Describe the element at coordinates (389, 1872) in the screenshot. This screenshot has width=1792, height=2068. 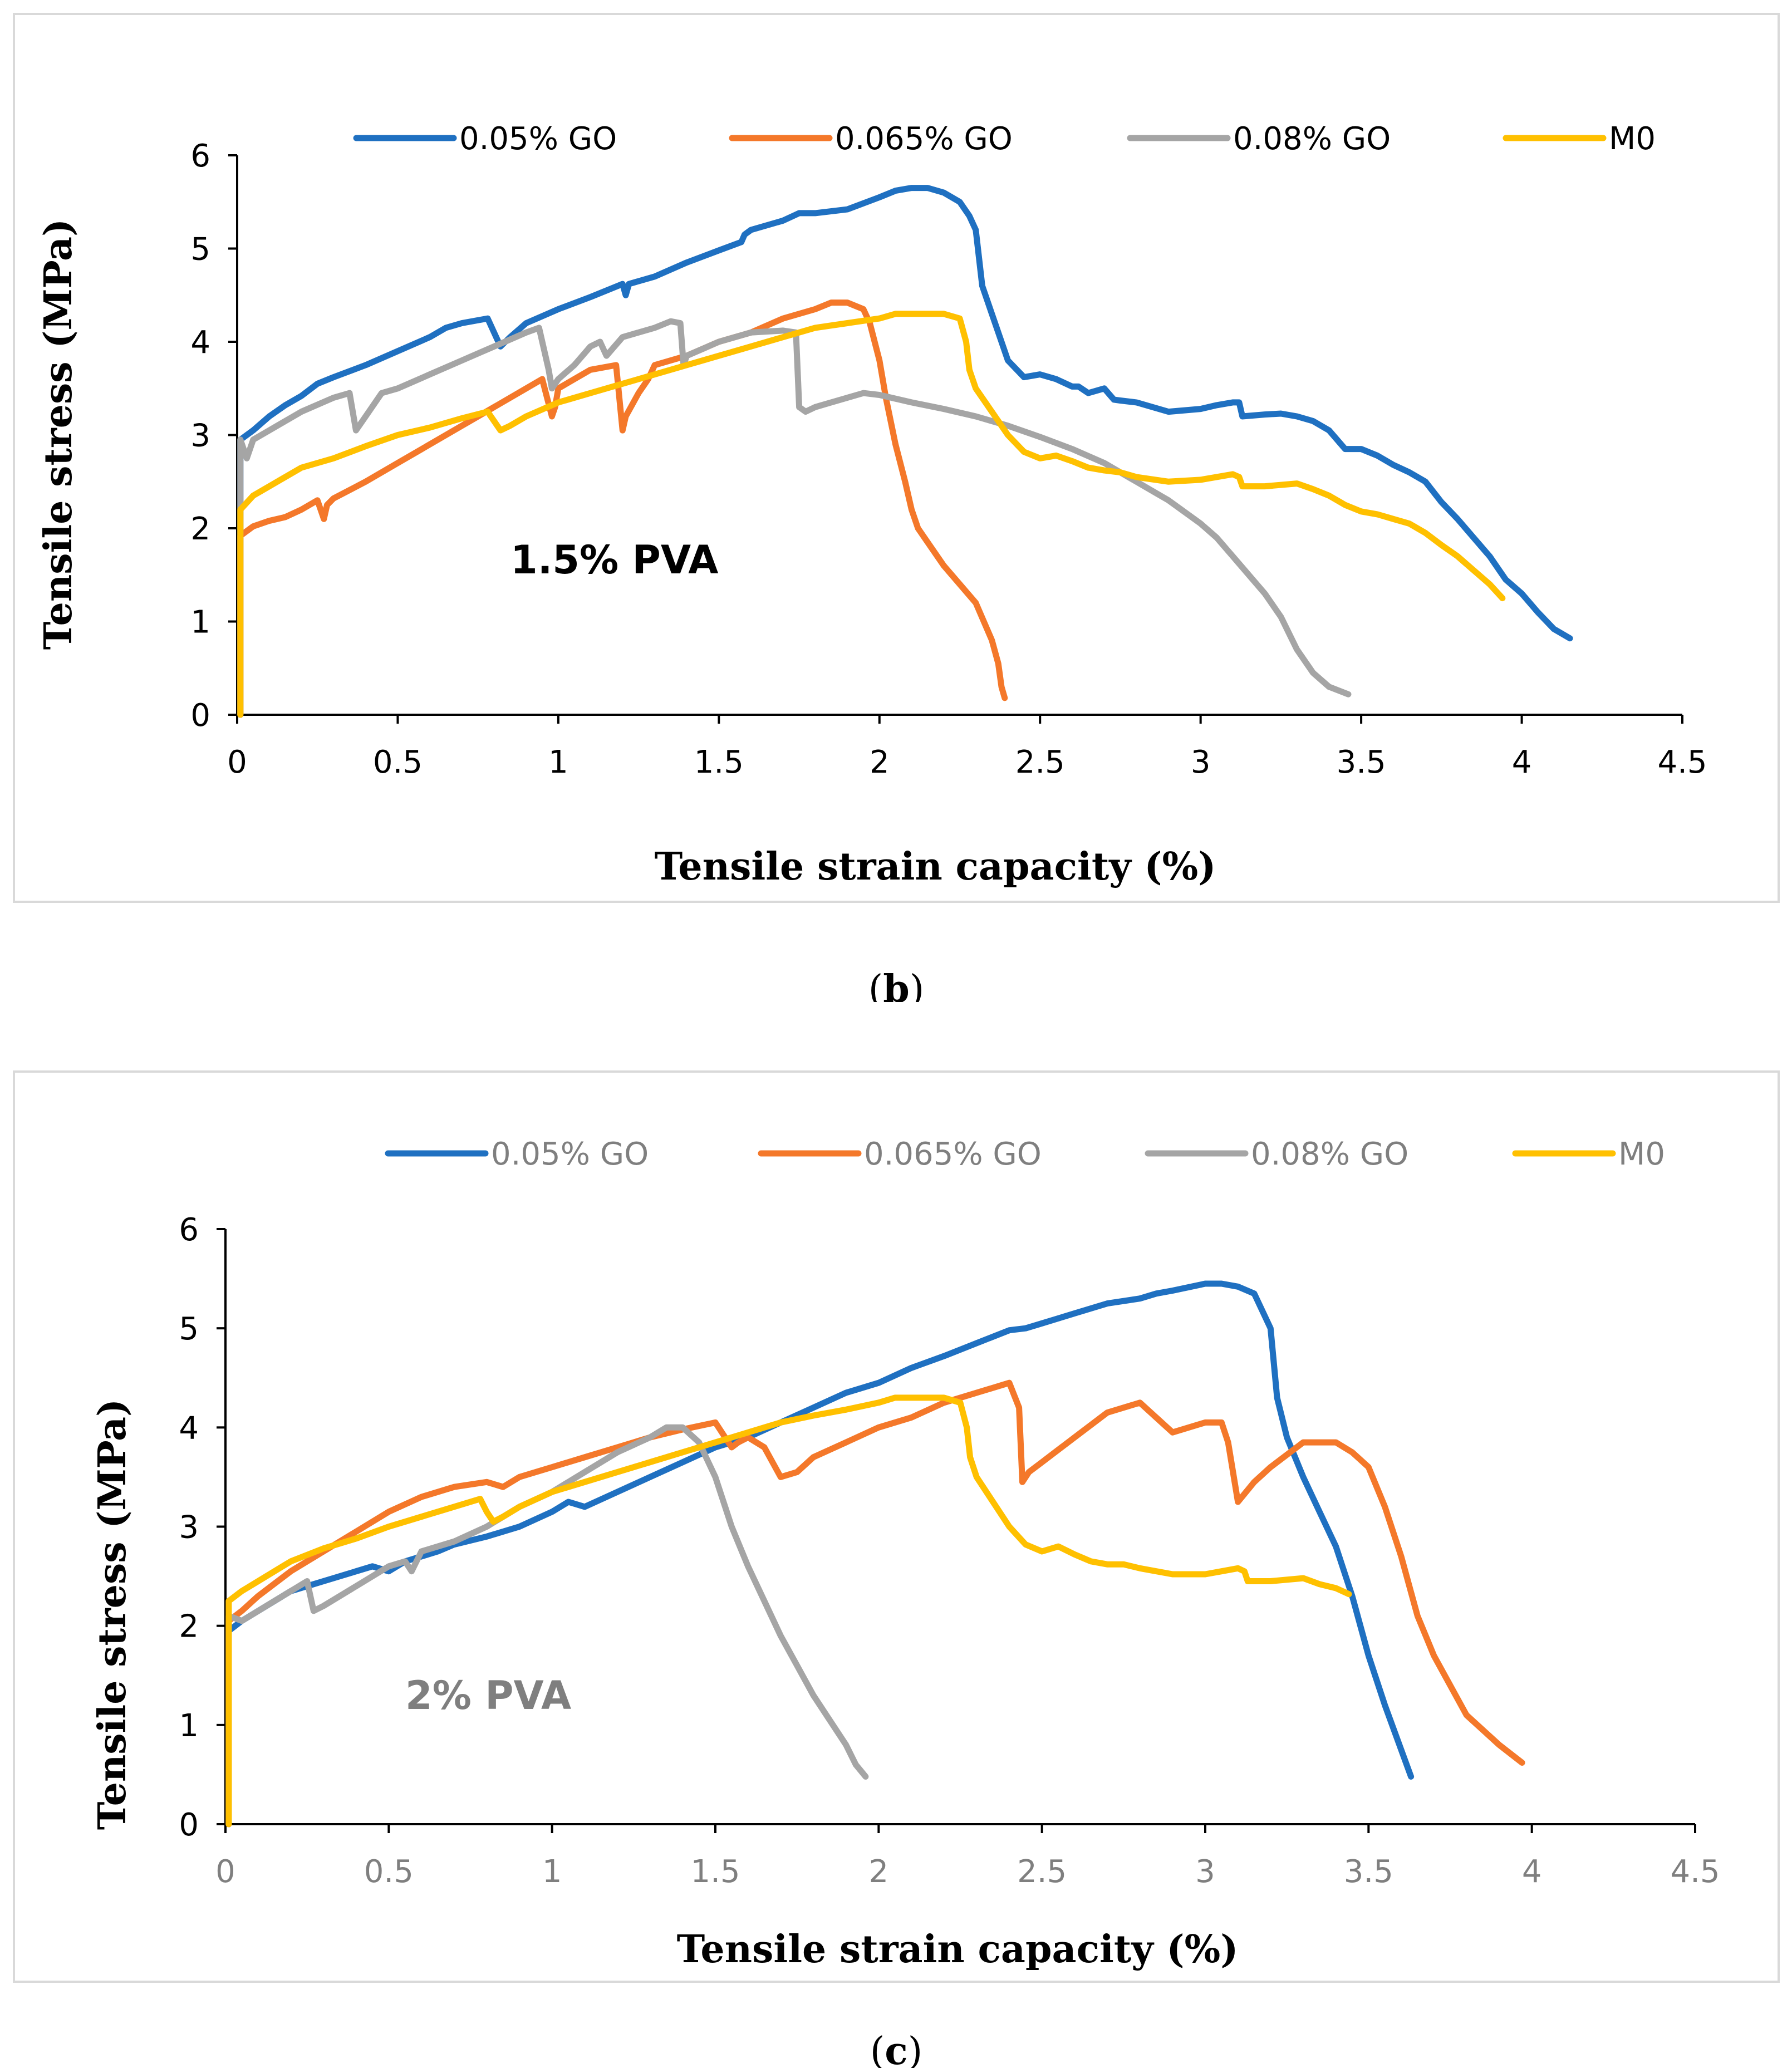
I see `chart-c-x-tick-label: 0.5` at that location.